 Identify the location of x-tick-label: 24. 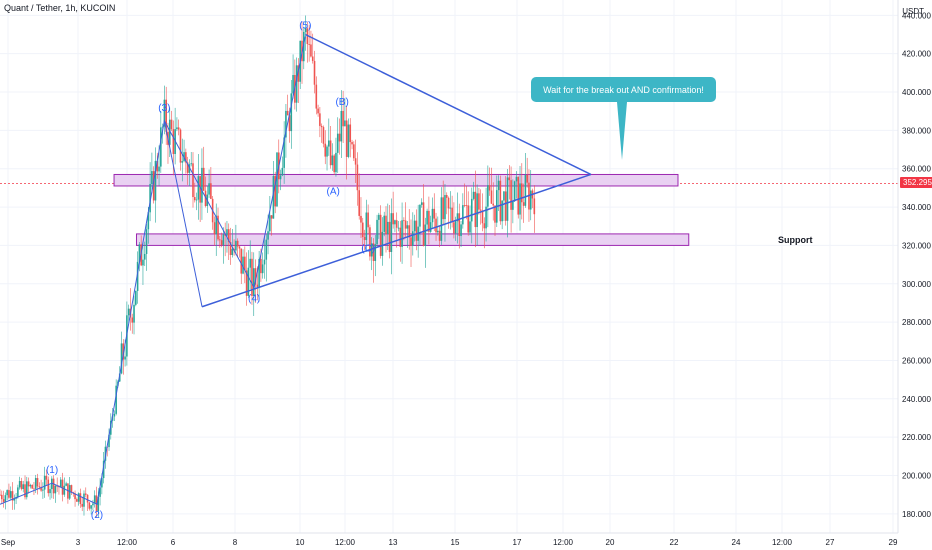
(736, 542).